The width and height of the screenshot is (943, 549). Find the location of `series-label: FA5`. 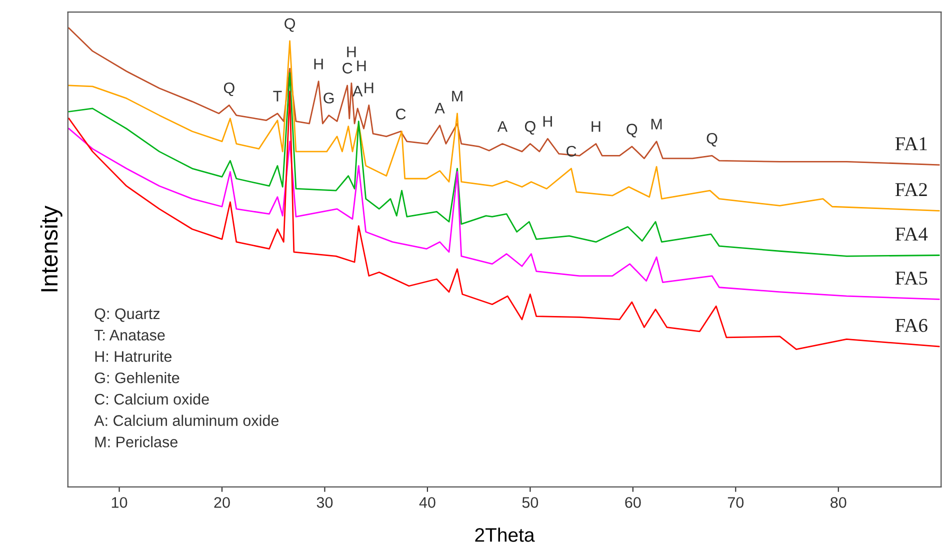

series-label: FA5 is located at coordinates (911, 278).